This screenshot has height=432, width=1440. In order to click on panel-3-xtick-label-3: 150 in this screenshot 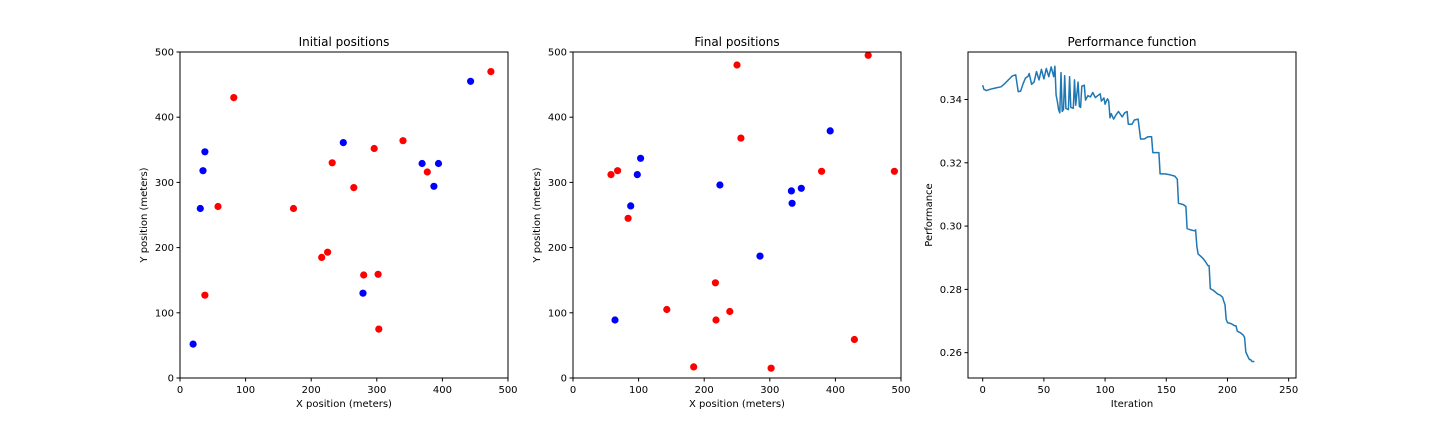, I will do `click(1166, 390)`.